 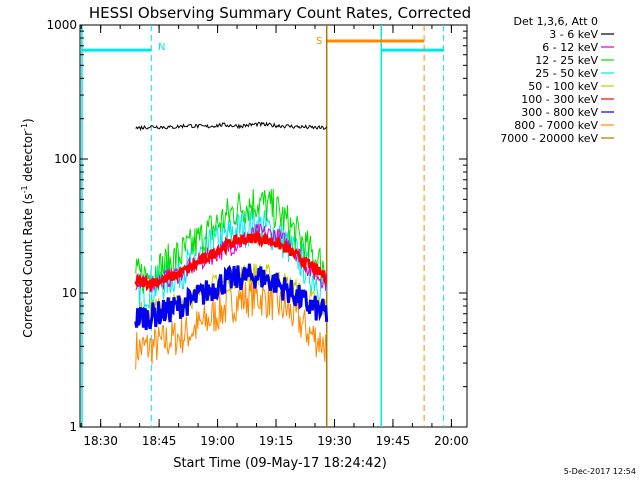 I want to click on footer-timestamp: 5-Dec-2017 12:54, so click(x=600, y=471).